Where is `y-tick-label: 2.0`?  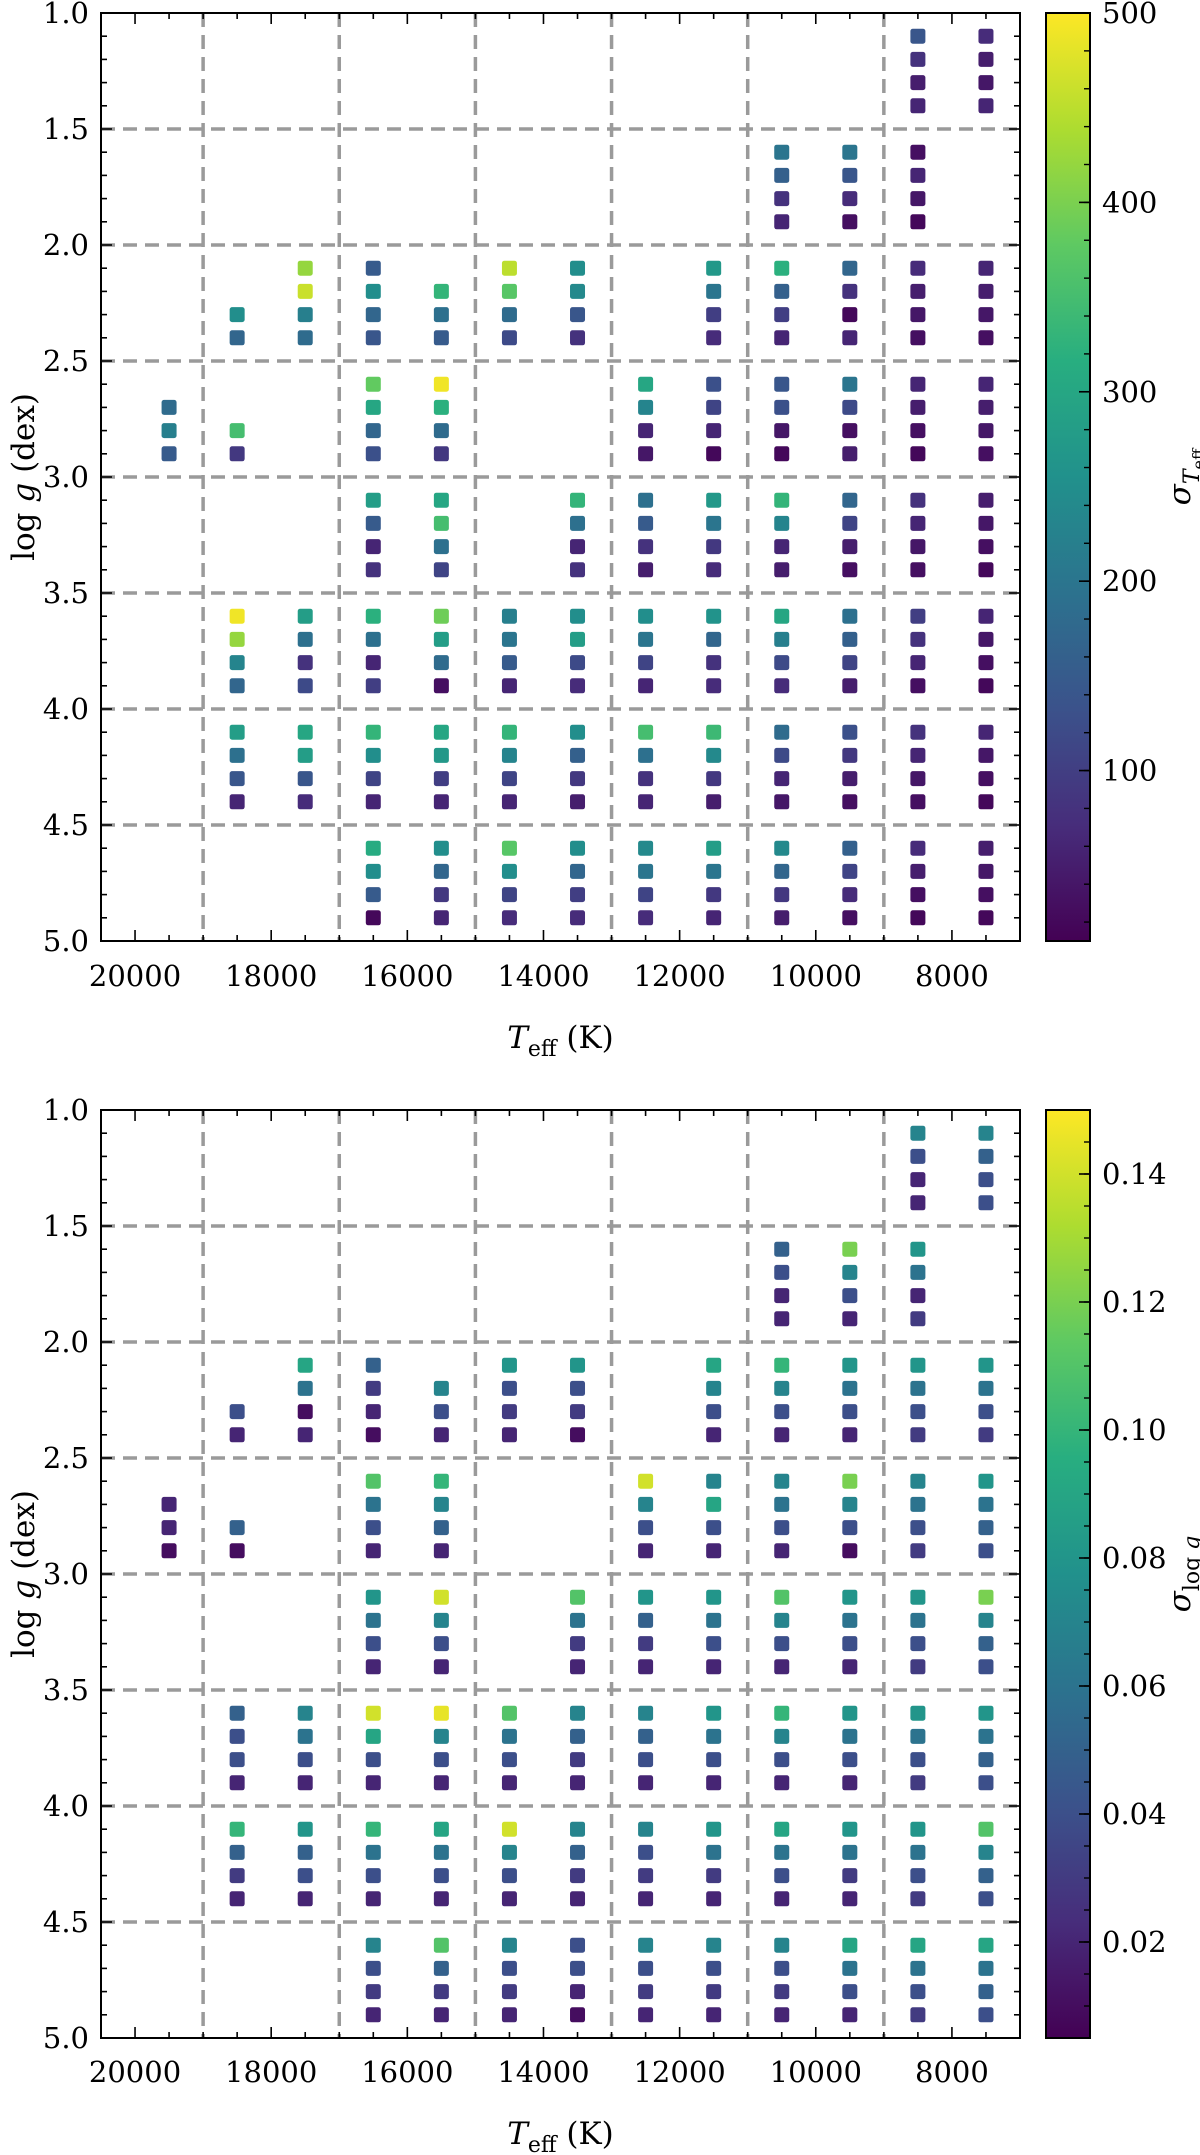
y-tick-label: 2.0 is located at coordinates (66, 1342).